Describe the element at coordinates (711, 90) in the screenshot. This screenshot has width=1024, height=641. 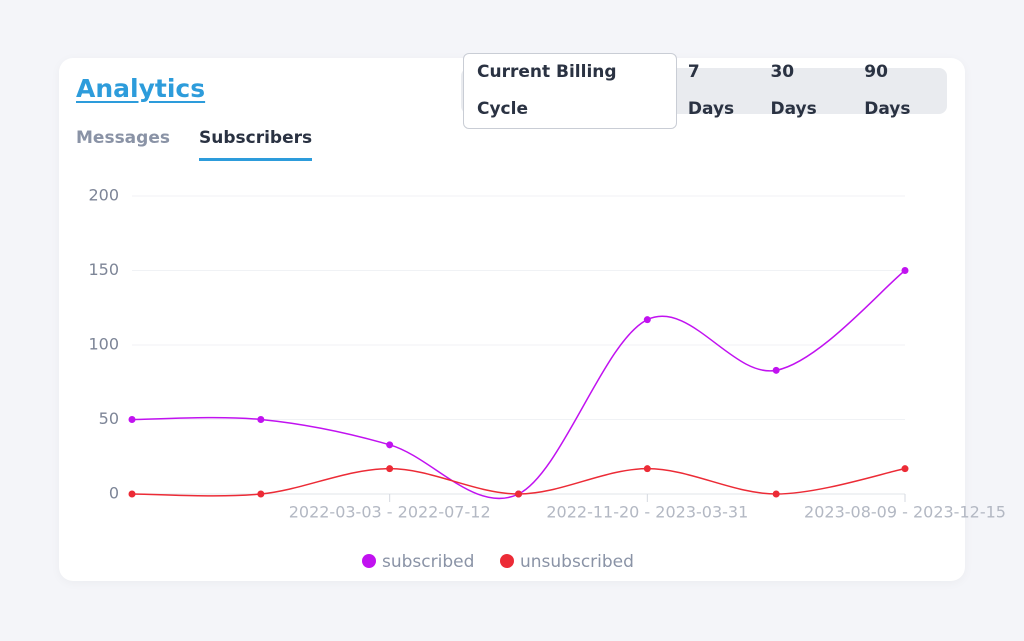
I see `range-button: 7 Days` at that location.